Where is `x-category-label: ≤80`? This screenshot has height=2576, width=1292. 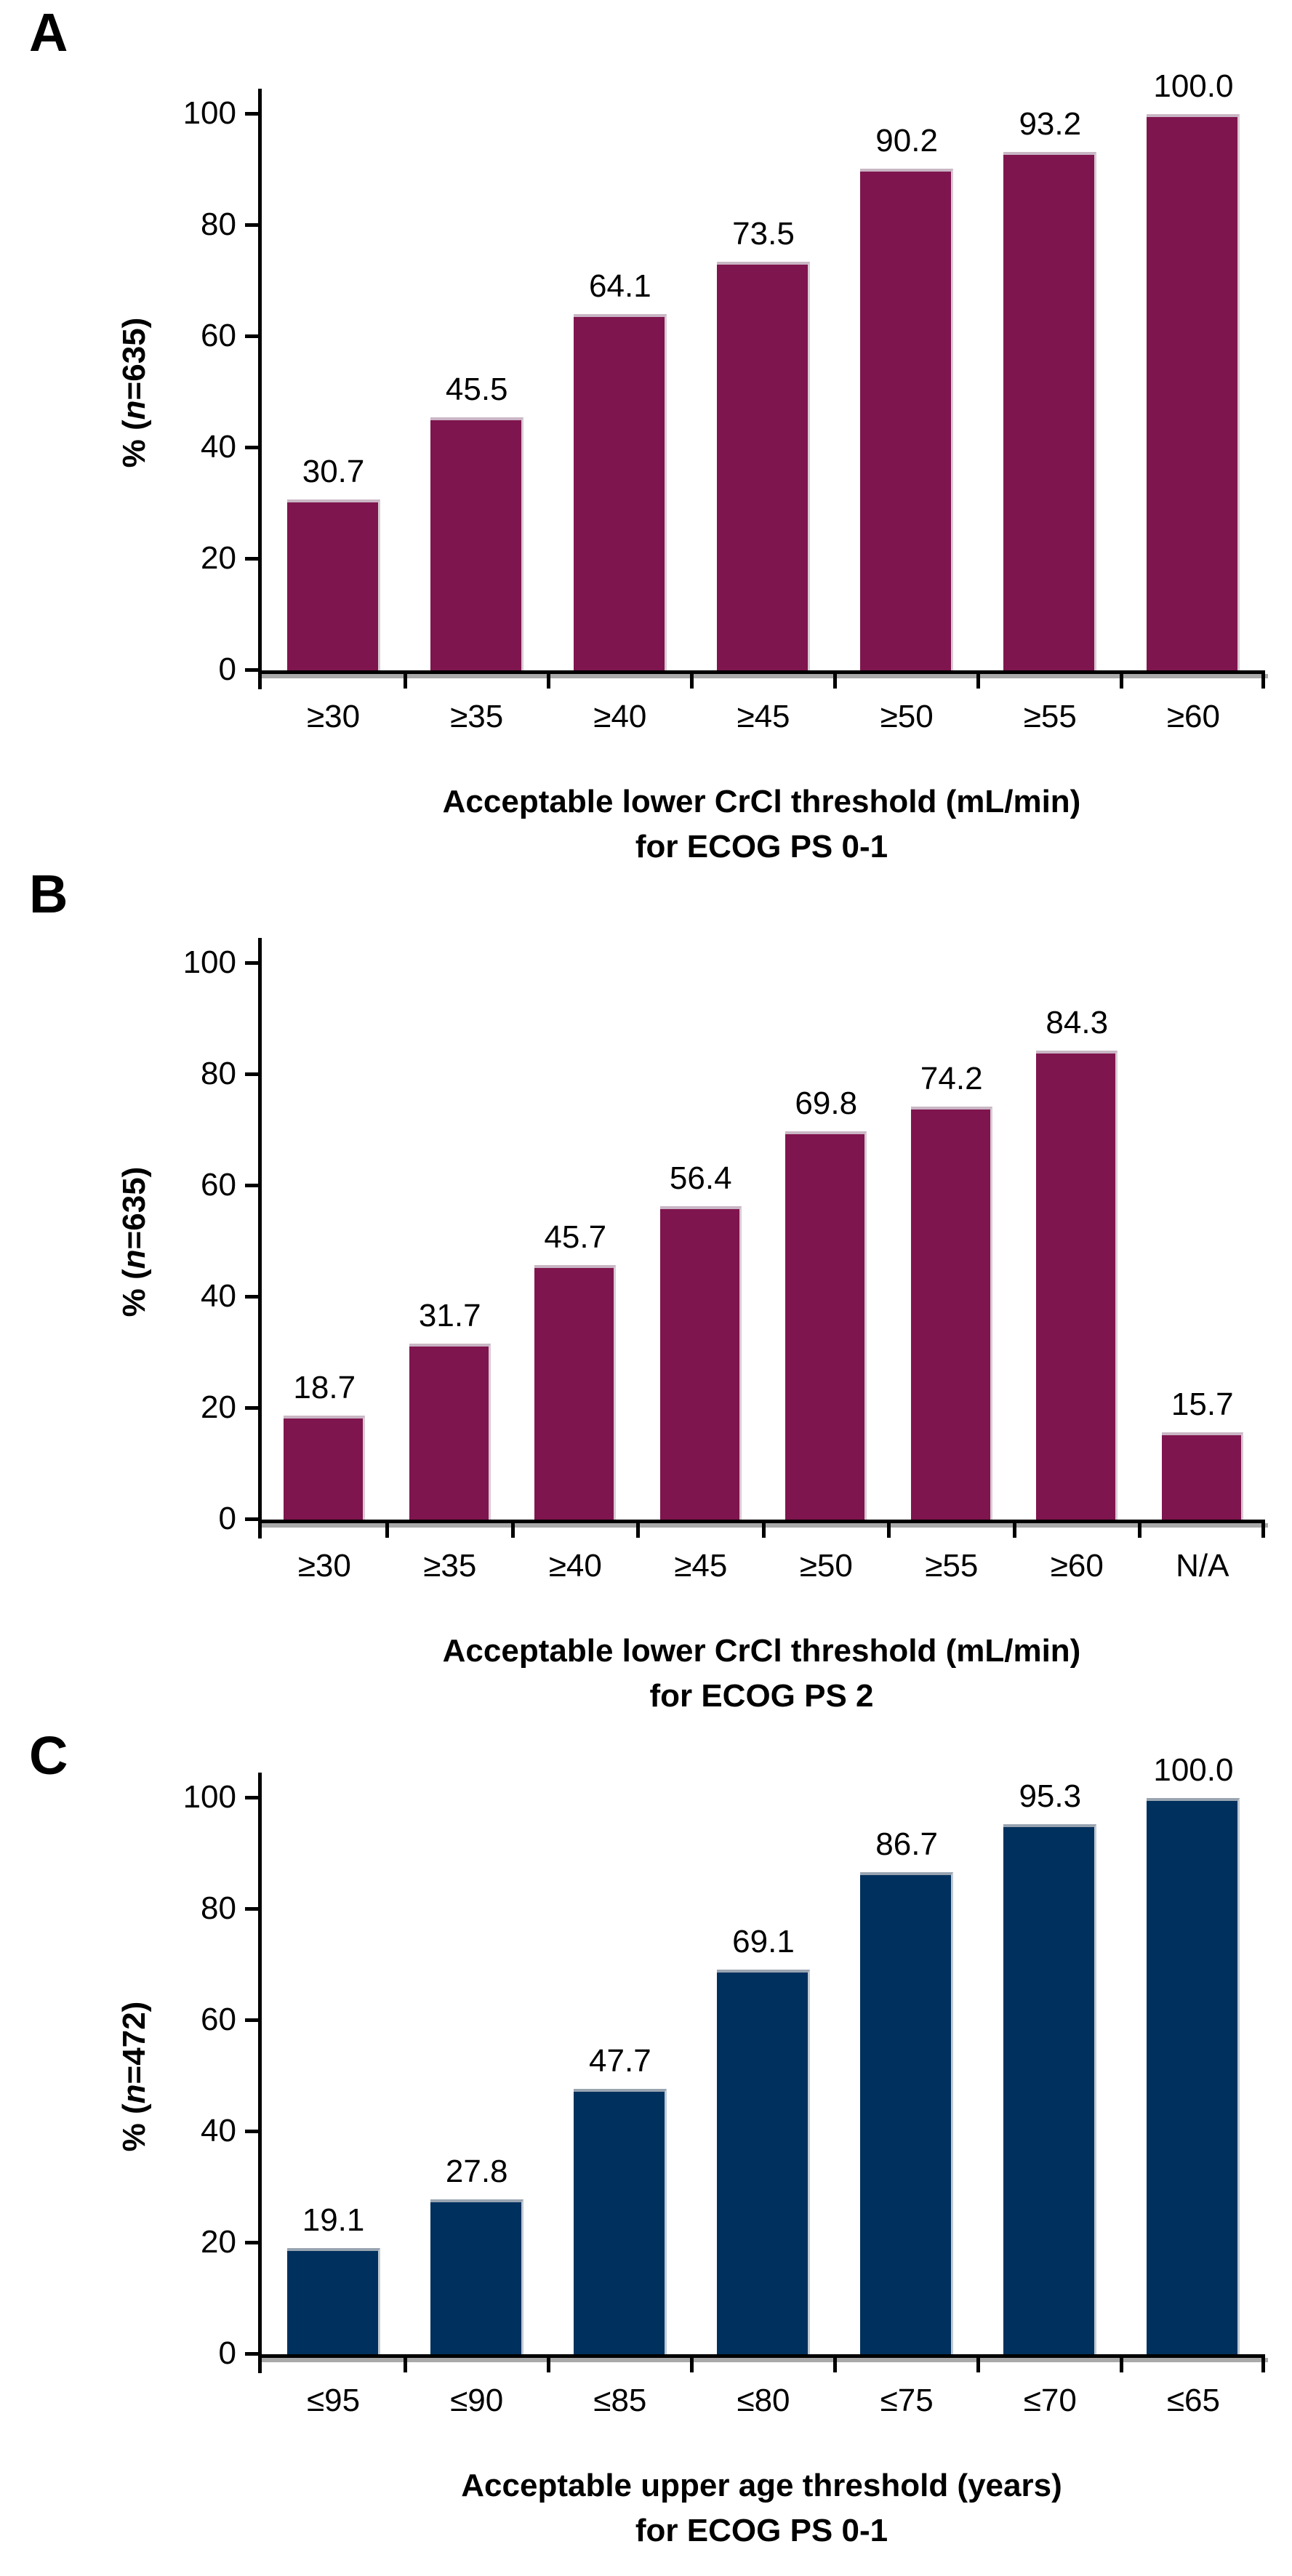
x-category-label: ≤80 is located at coordinates (763, 2400).